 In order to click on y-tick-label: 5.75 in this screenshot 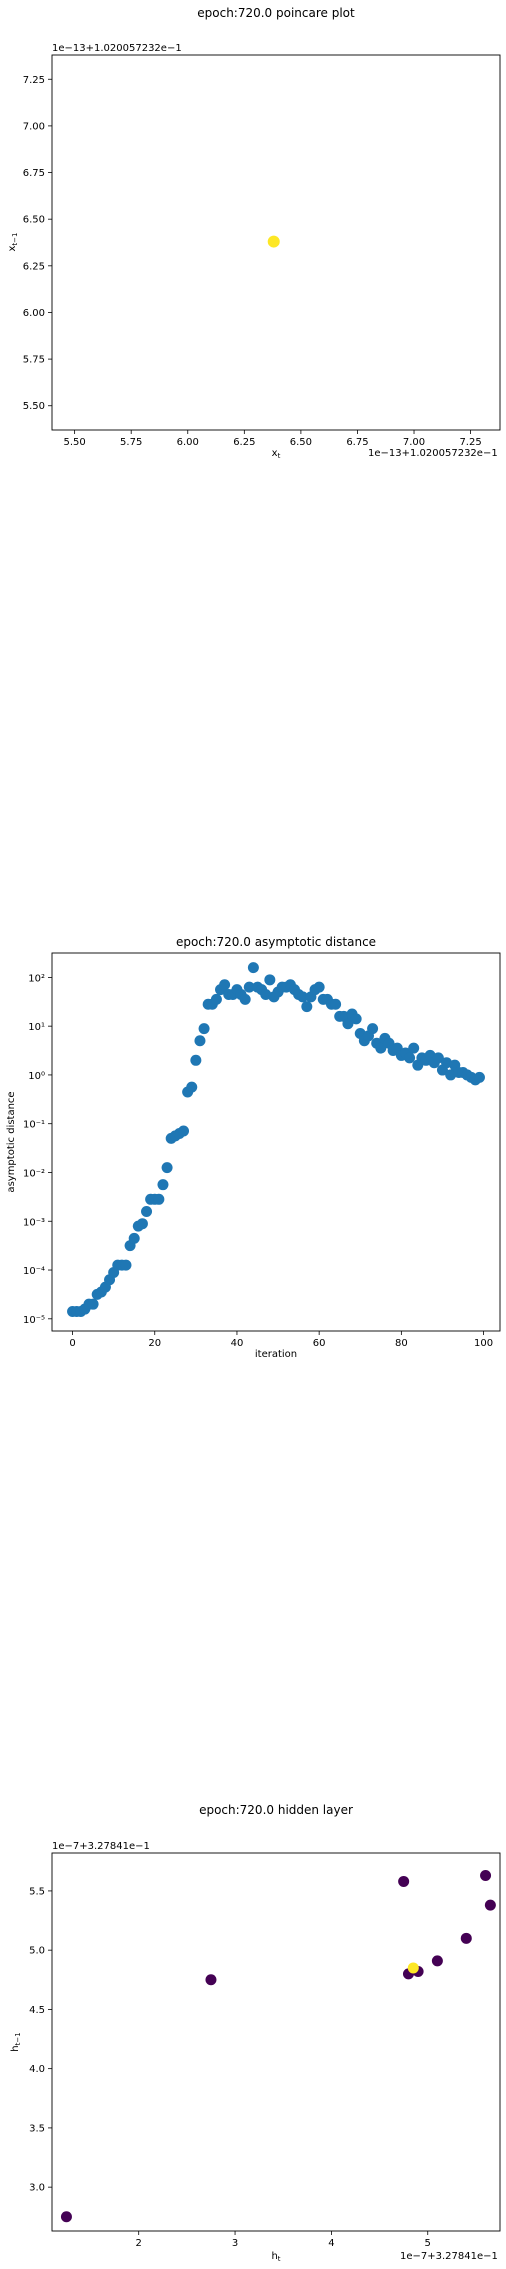, I will do `click(34, 360)`.